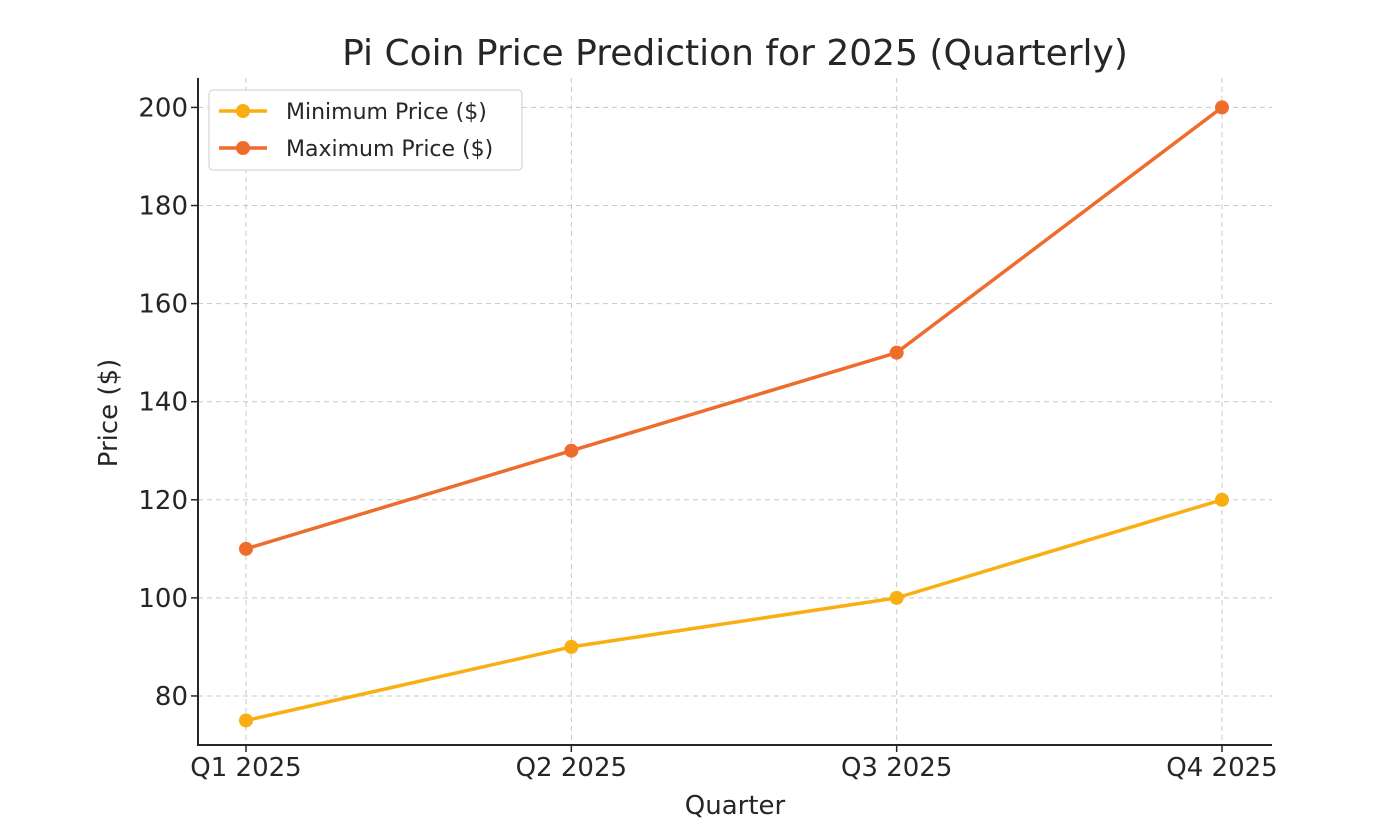 The width and height of the screenshot is (1380, 833). Describe the element at coordinates (171, 697) in the screenshot. I see `y-tick-label: 80` at that location.